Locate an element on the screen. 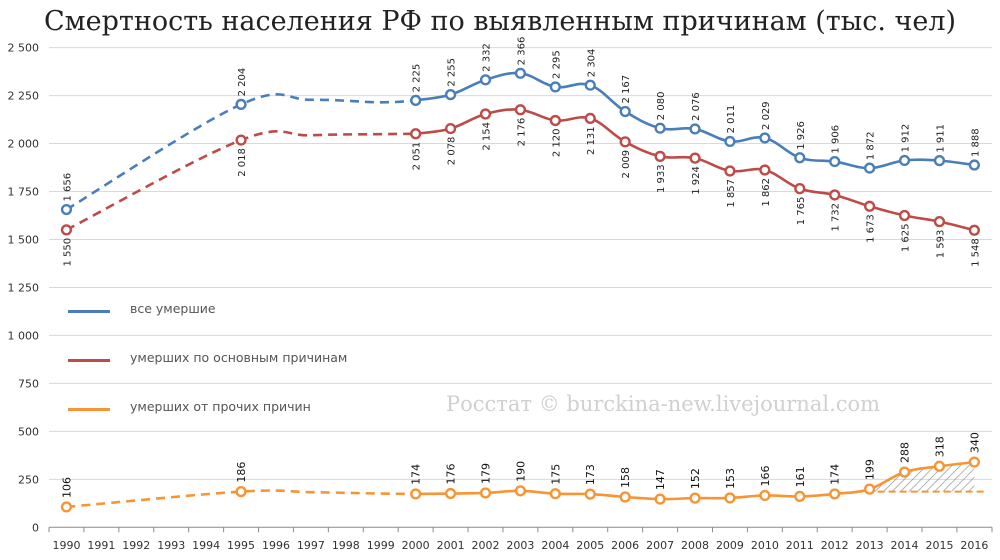 This screenshot has height=560, width=1000. x-tick-label: 2005 is located at coordinates (590, 545).